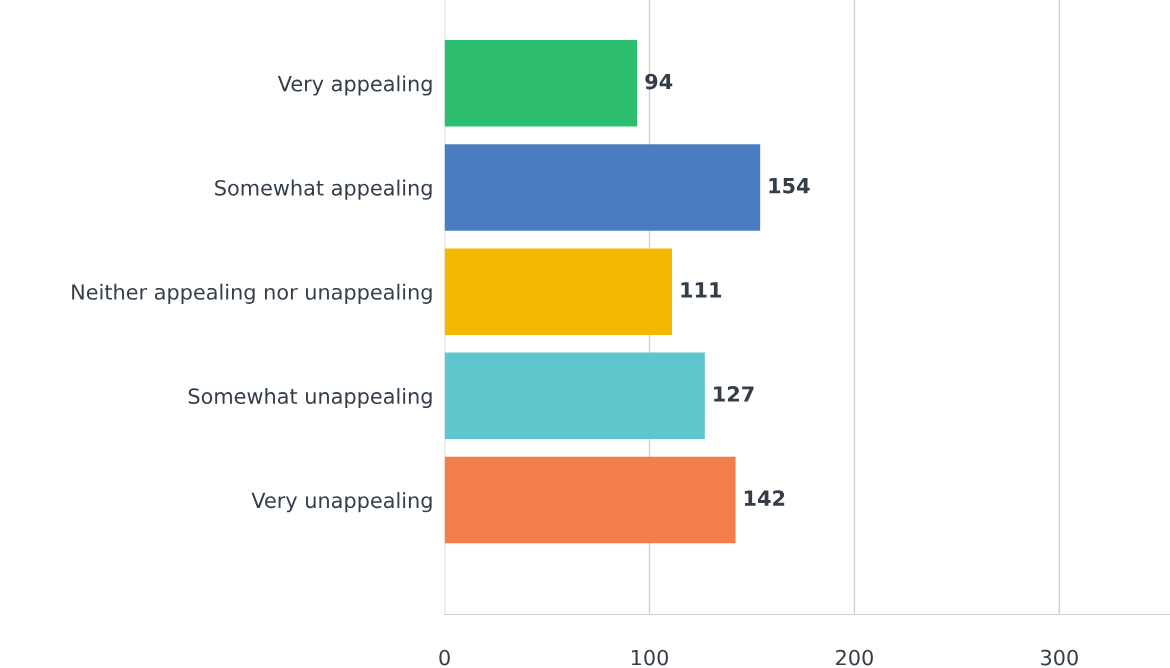 The width and height of the screenshot is (1170, 668). What do you see at coordinates (701, 290) in the screenshot?
I see `data-label: 111` at bounding box center [701, 290].